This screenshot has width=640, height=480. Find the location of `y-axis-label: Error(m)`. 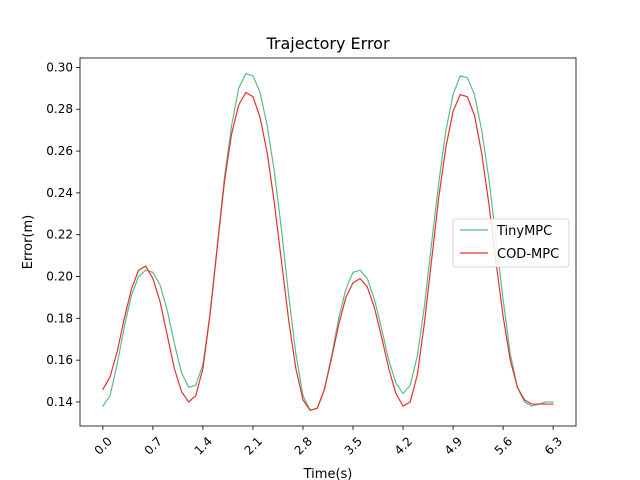

y-axis-label: Error(m) is located at coordinates (28, 242).